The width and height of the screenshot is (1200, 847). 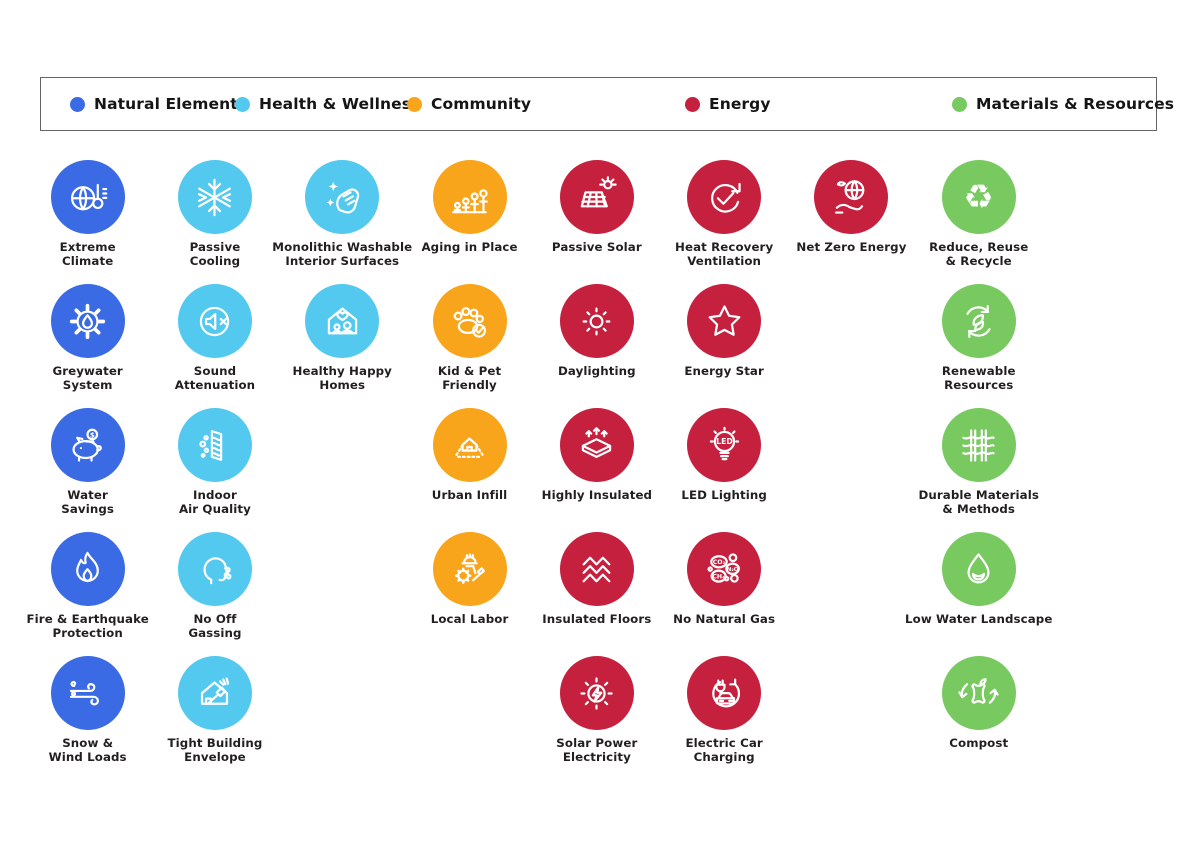 I want to click on svg-text: CH₄, so click(x=718, y=576).